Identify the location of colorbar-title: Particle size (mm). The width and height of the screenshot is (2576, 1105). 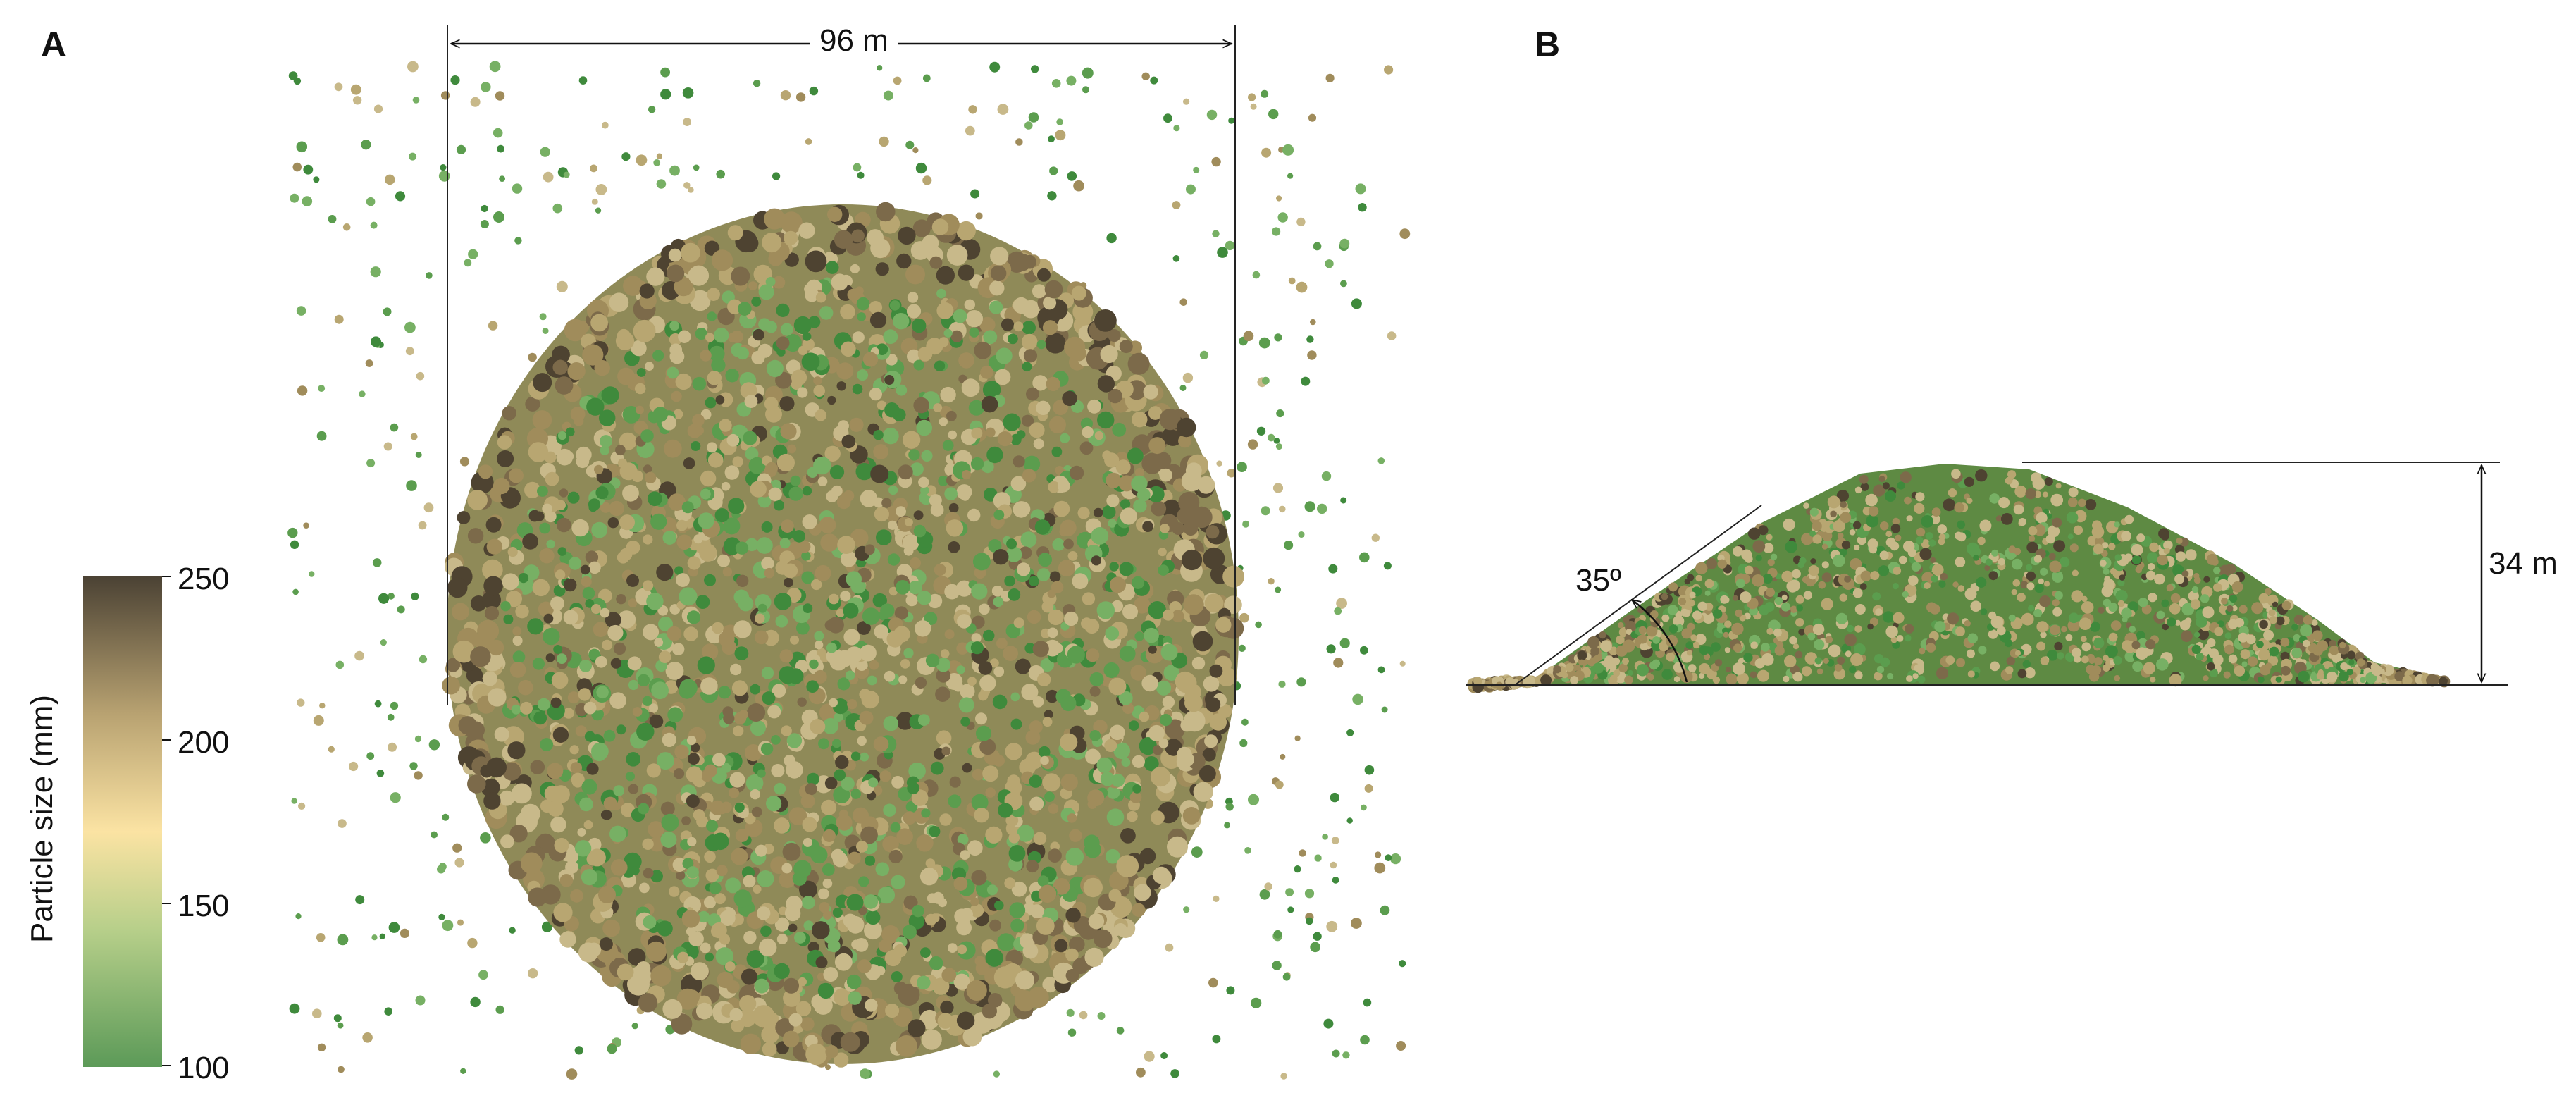
(42, 818).